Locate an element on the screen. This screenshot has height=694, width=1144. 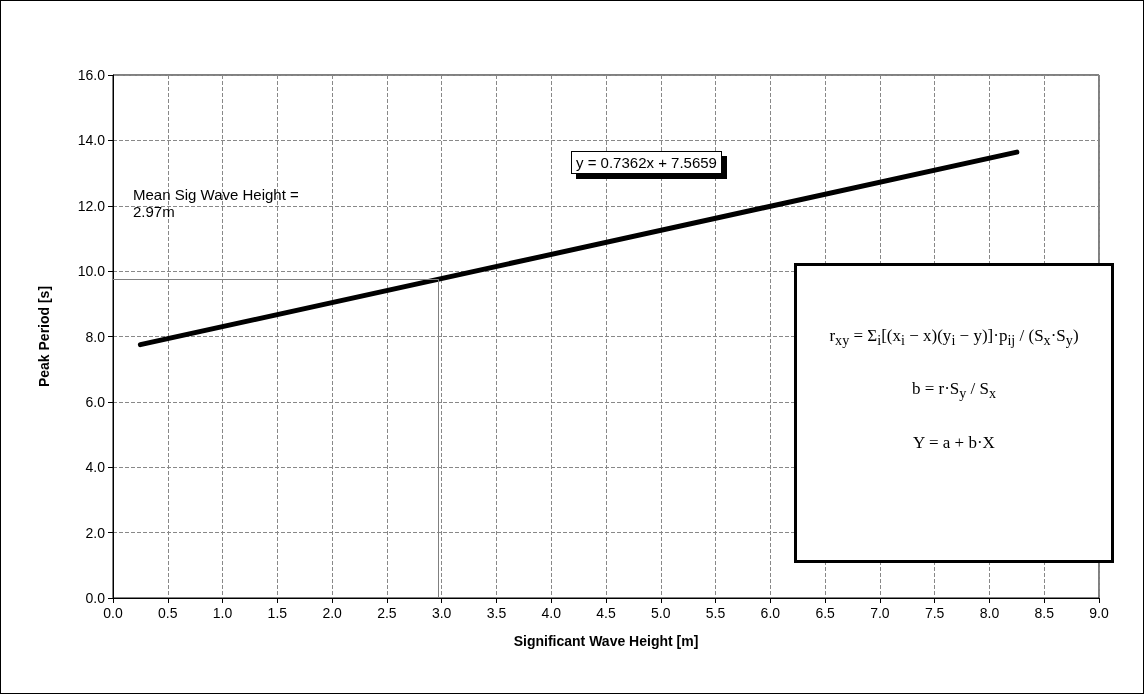
y-tick-label: 2.0 is located at coordinates (95, 532).